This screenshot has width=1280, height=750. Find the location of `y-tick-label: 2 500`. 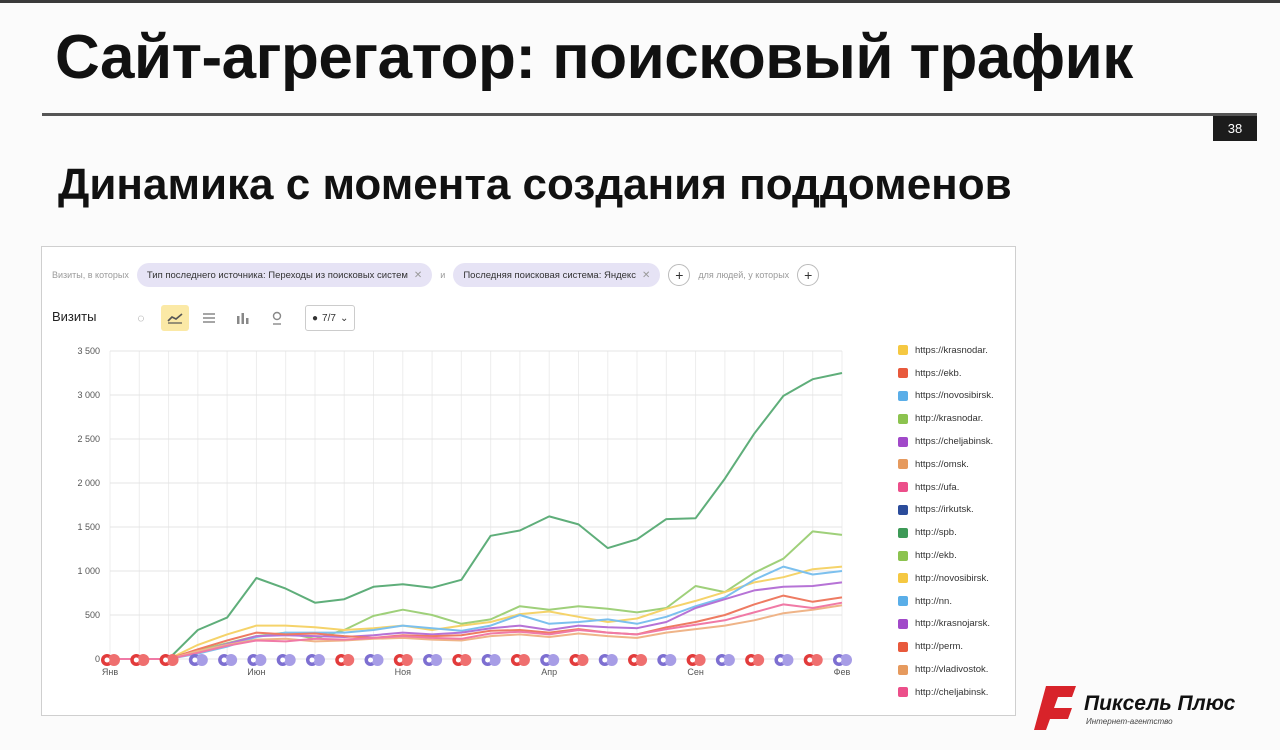

y-tick-label: 2 500 is located at coordinates (88, 439).